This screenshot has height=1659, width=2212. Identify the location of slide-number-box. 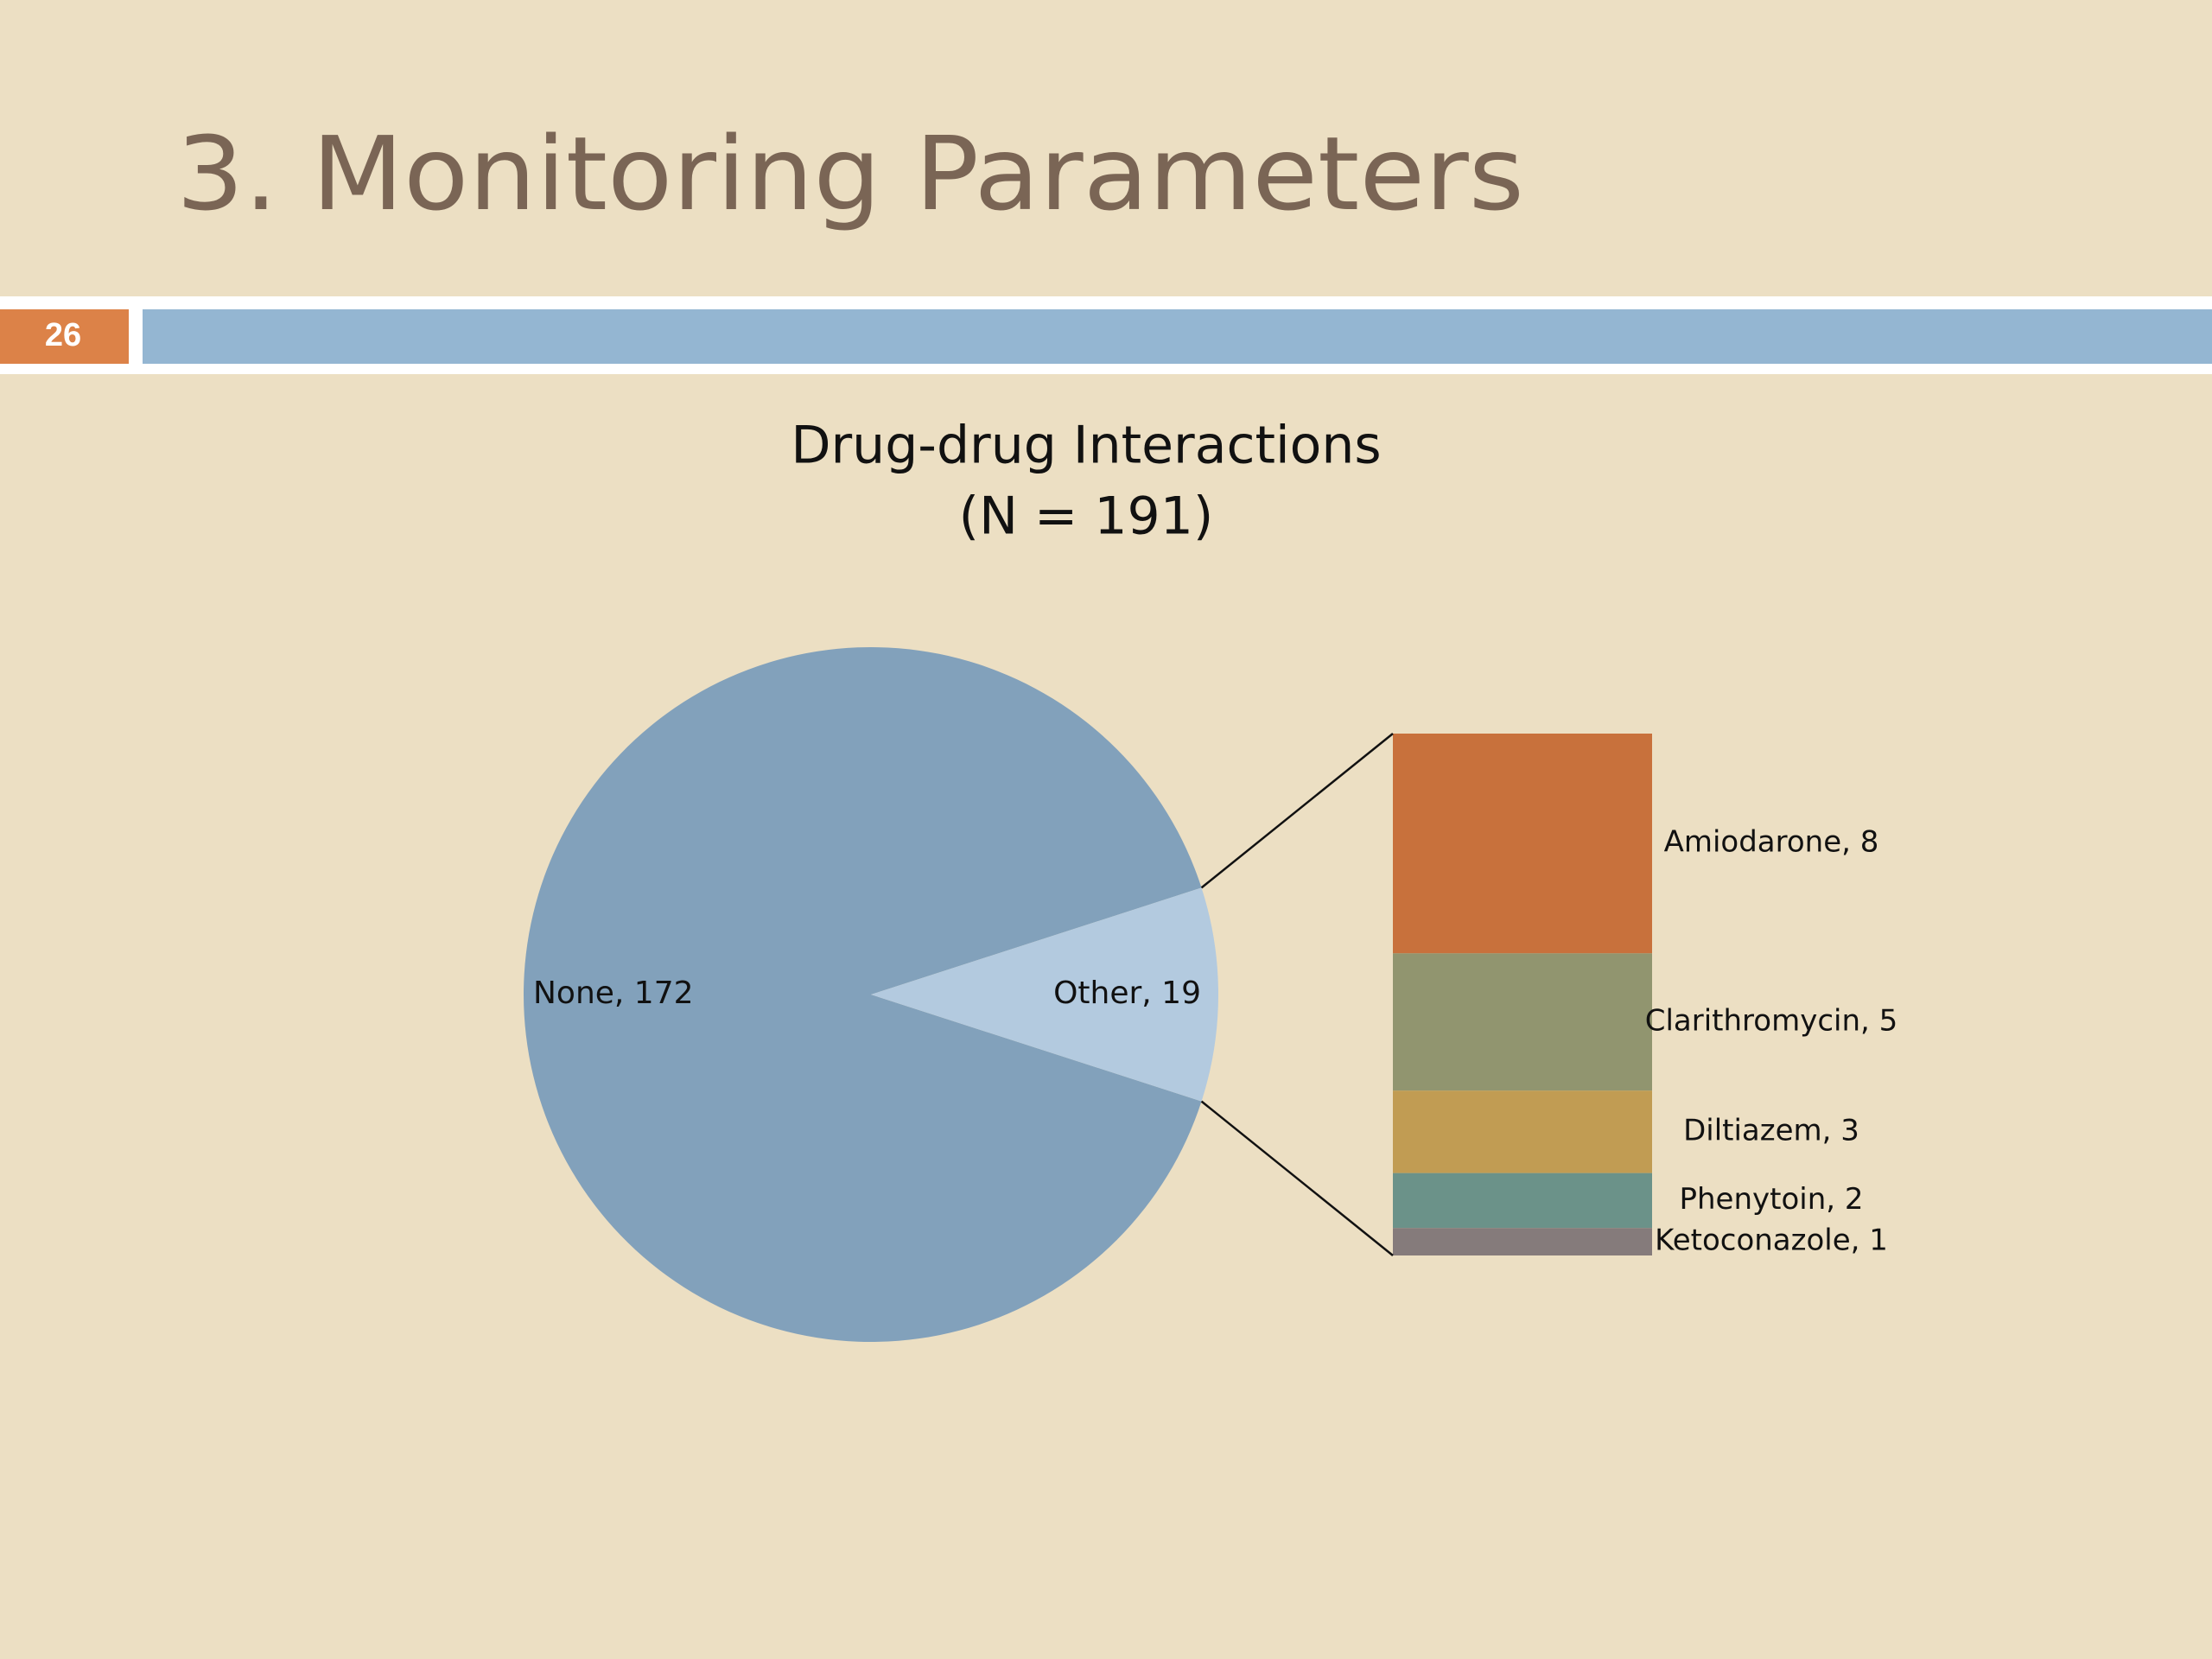
(64, 336).